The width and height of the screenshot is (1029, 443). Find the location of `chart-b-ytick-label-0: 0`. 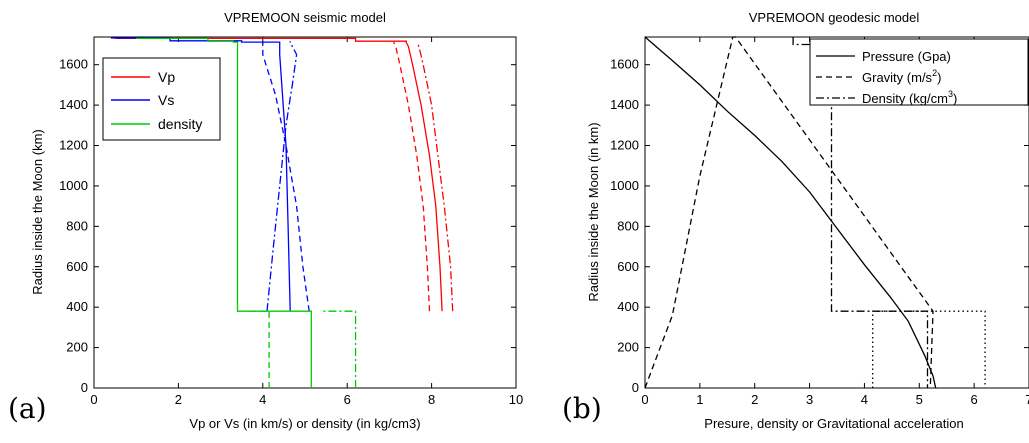

chart-b-ytick-label-0: 0 is located at coordinates (635, 387).